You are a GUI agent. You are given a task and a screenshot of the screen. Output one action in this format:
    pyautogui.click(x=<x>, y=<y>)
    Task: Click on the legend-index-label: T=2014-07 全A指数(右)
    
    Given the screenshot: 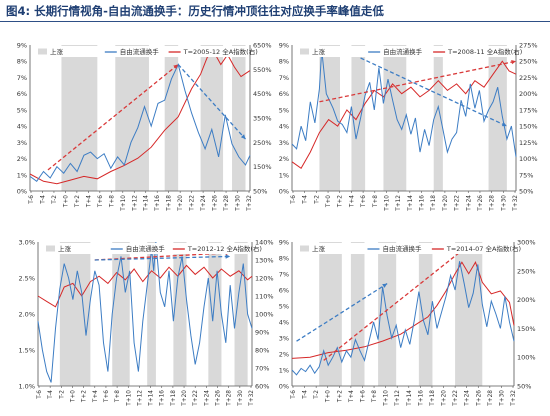 What is the action you would take?
    pyautogui.click(x=483, y=248)
    